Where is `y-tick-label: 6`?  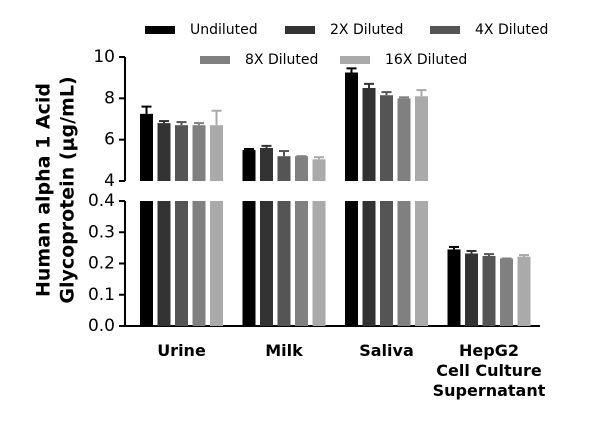
y-tick-label: 6 is located at coordinates (109, 140).